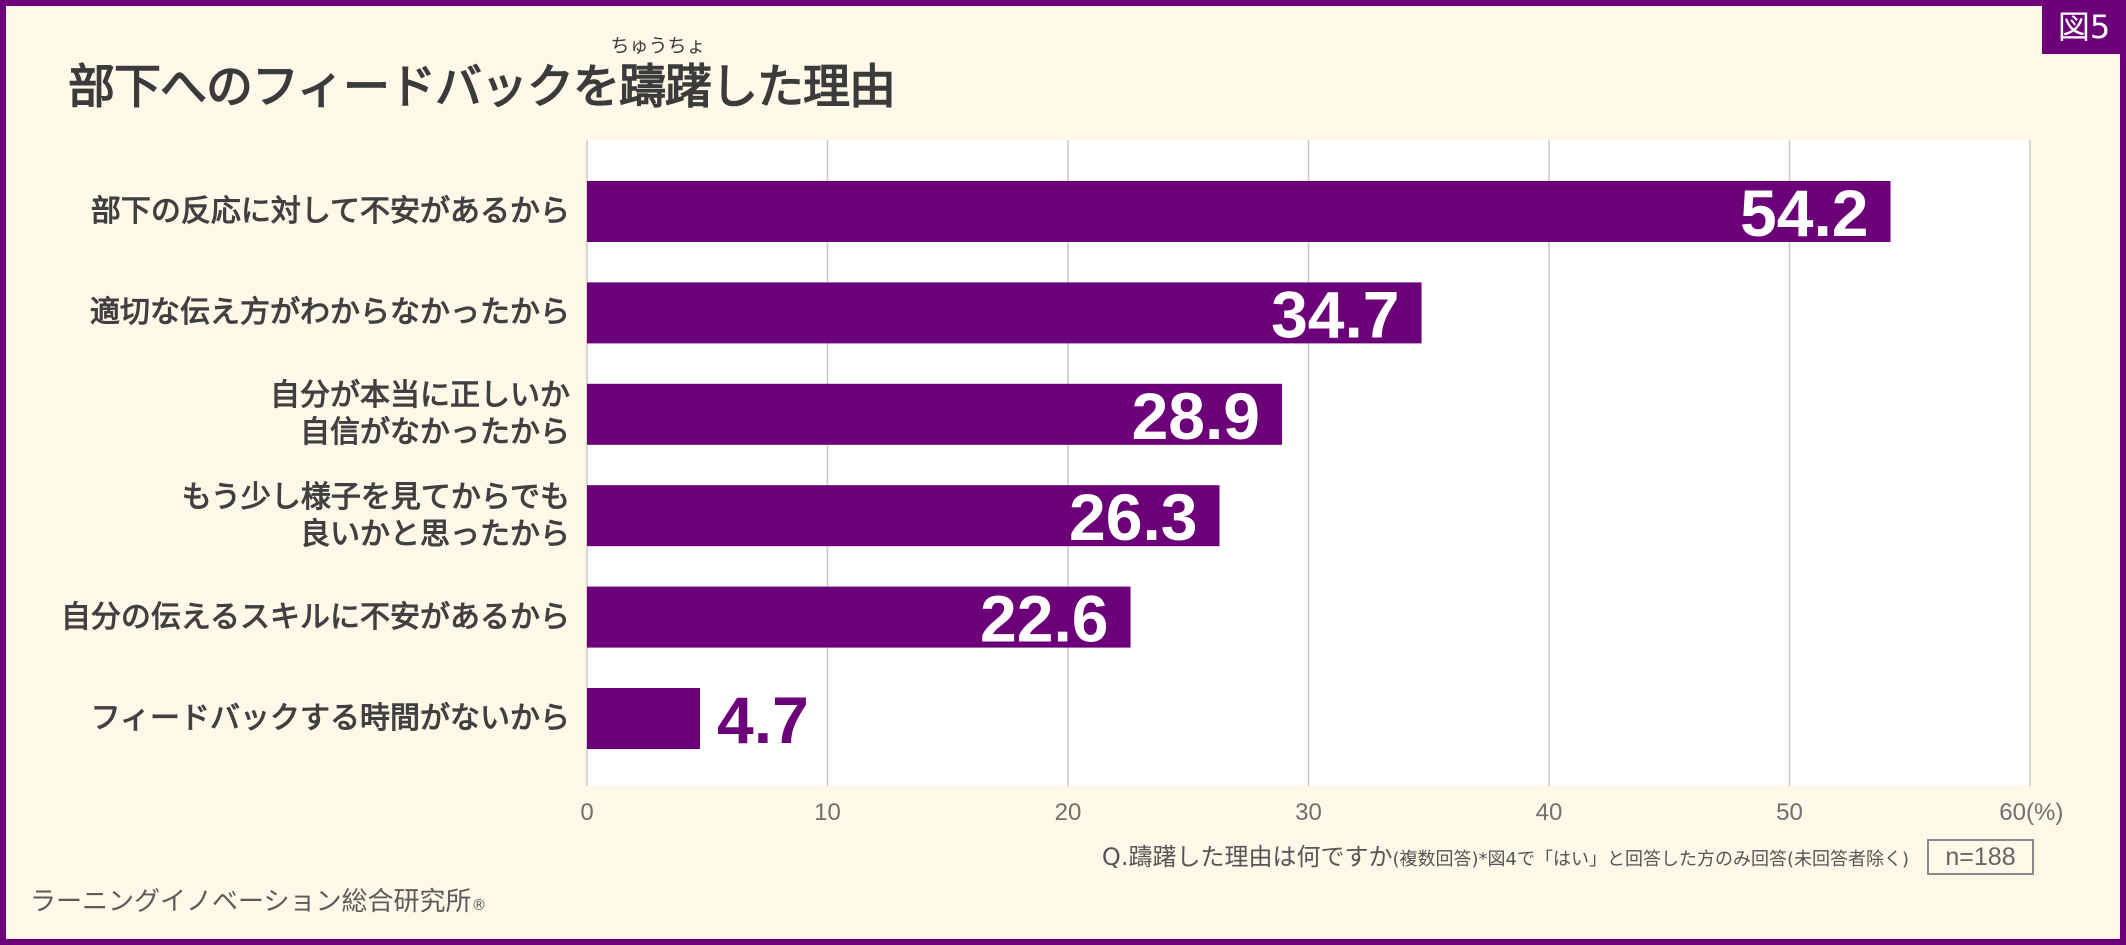  Describe the element at coordinates (763, 720) in the screenshot. I see `value-label: 4.7` at that location.